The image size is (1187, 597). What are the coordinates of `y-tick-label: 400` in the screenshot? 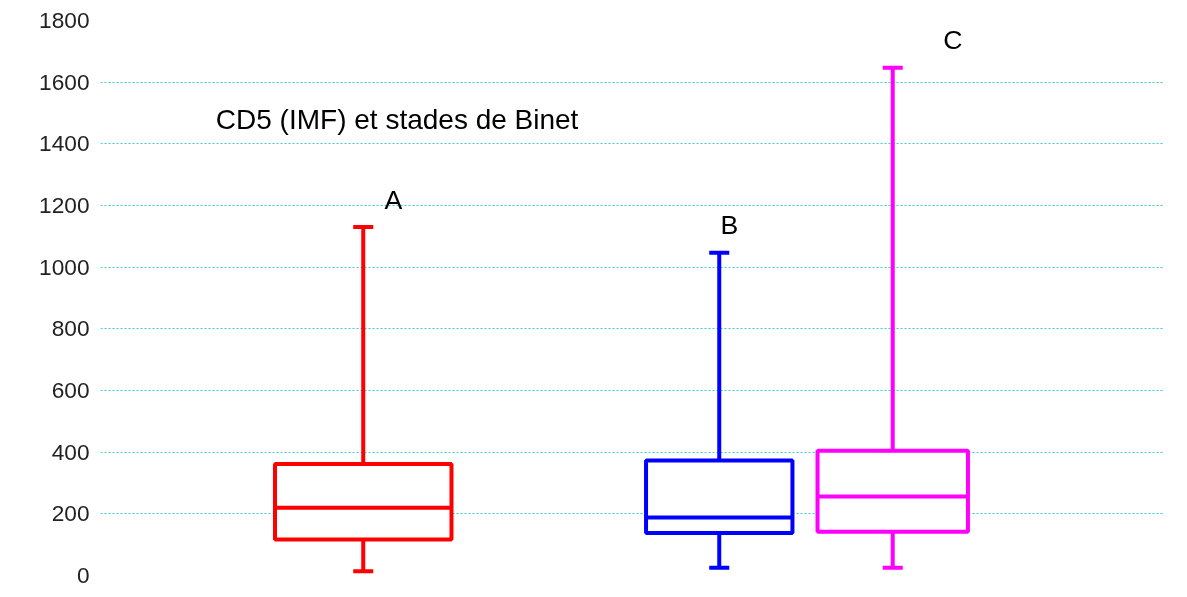 It's located at (70, 451).